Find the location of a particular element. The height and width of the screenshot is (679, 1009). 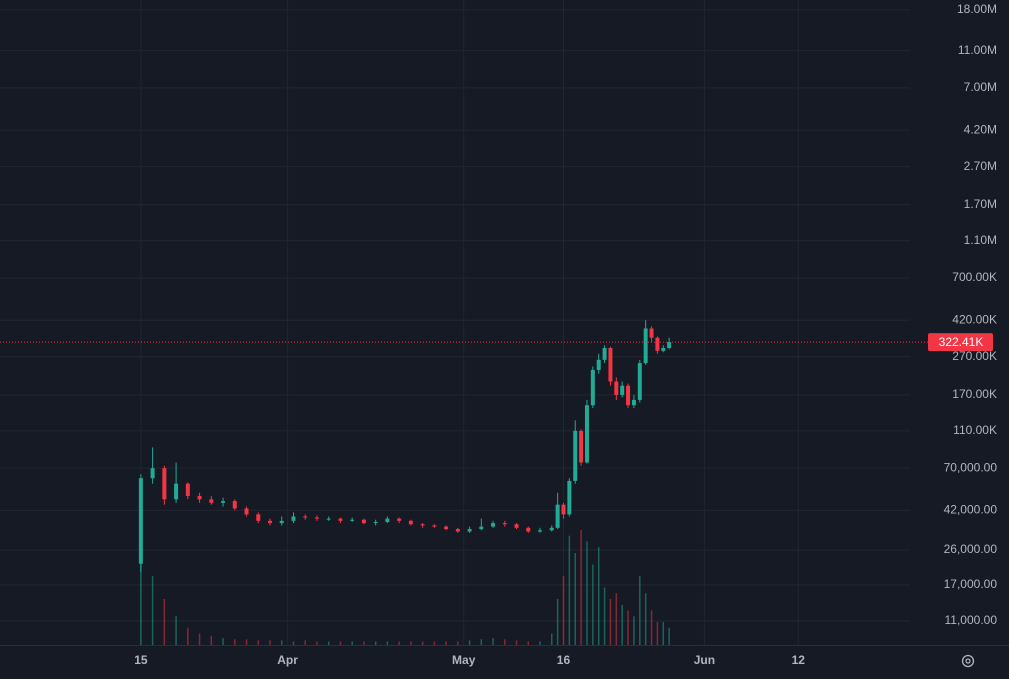

y-tick-label: 1.10M is located at coordinates (980, 240).